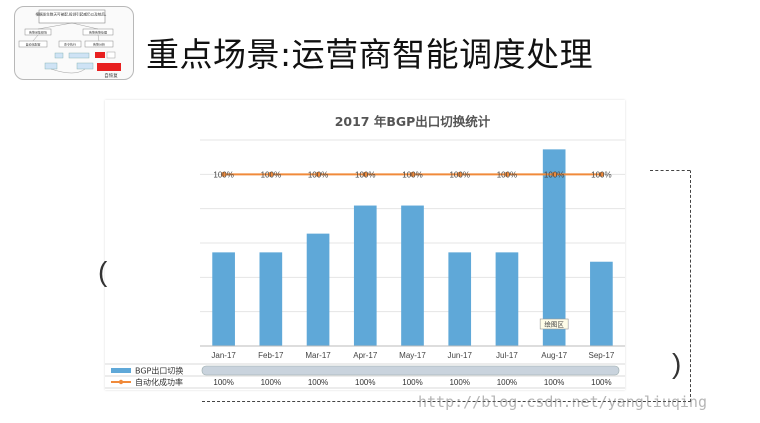 The height and width of the screenshot is (423, 760). What do you see at coordinates (103, 271) in the screenshot?
I see `paren-left: (` at bounding box center [103, 271].